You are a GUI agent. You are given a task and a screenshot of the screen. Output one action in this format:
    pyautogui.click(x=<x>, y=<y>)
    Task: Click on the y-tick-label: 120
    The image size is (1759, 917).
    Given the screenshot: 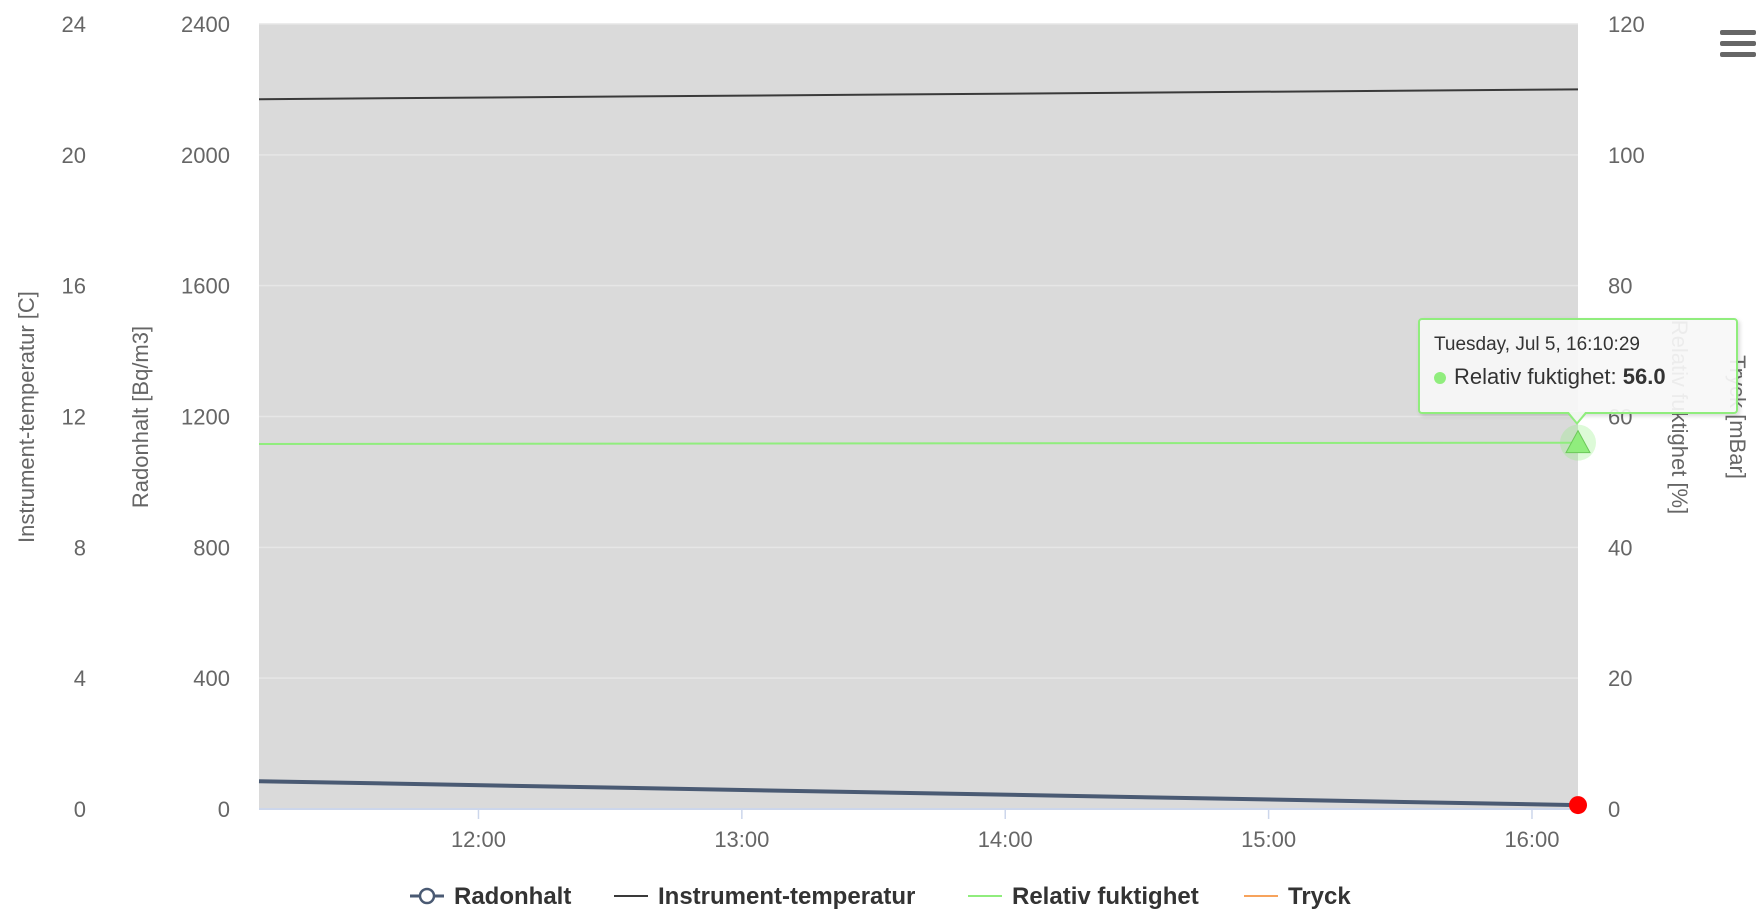 What is the action you would take?
    pyautogui.click(x=1626, y=24)
    